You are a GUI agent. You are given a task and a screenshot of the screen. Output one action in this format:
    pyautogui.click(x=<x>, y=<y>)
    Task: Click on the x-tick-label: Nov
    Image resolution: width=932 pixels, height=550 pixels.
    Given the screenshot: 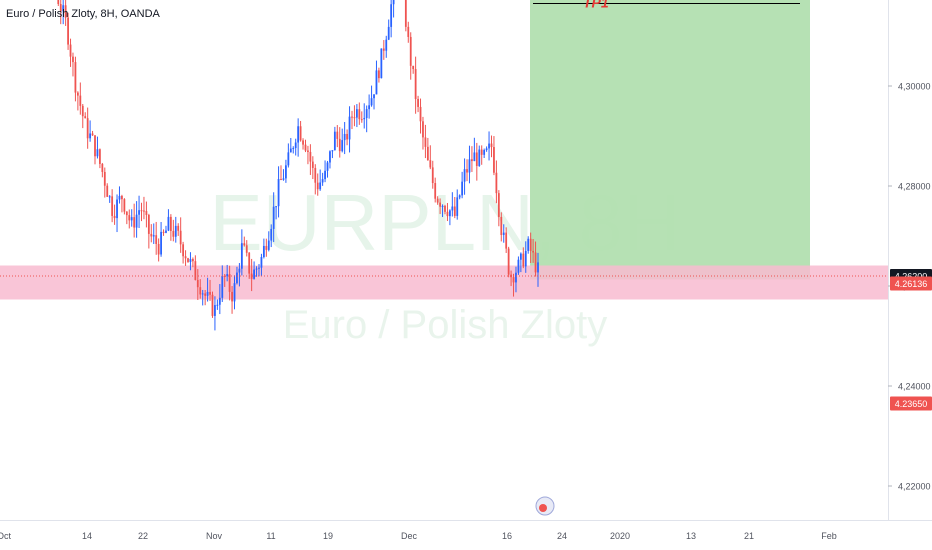 What is the action you would take?
    pyautogui.click(x=214, y=536)
    